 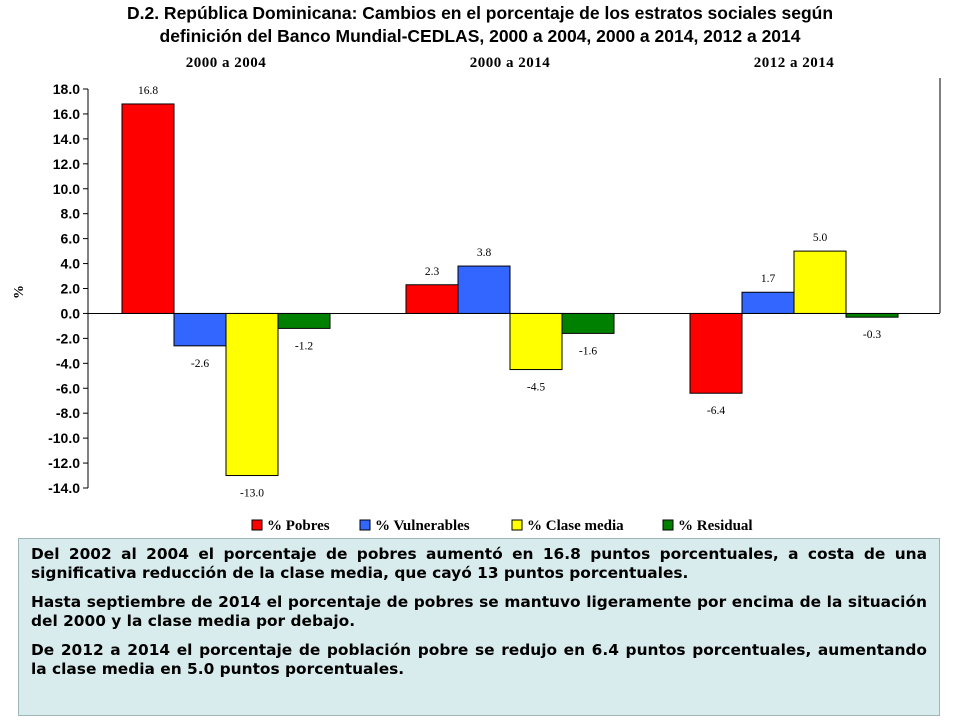 What do you see at coordinates (66, 164) in the screenshot?
I see `y-tick-label: 12.0` at bounding box center [66, 164].